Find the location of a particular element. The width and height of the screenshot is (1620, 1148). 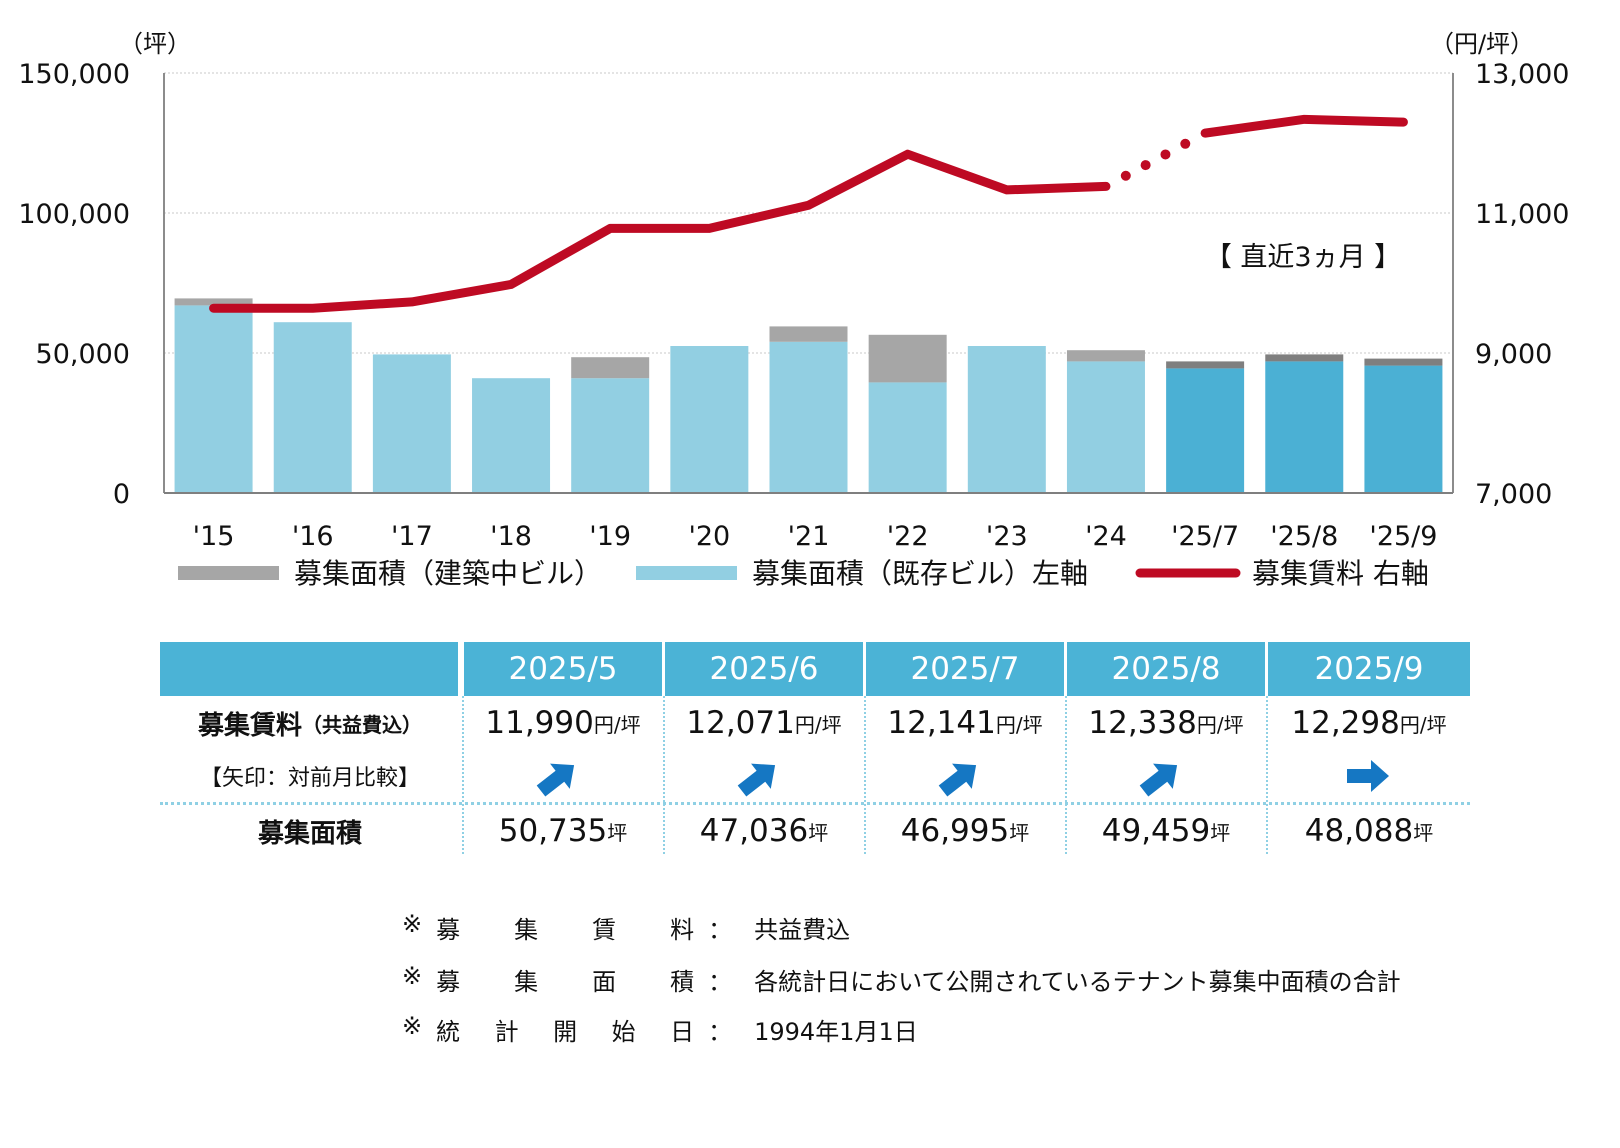

rent-value: 12,141 is located at coordinates (941, 723).